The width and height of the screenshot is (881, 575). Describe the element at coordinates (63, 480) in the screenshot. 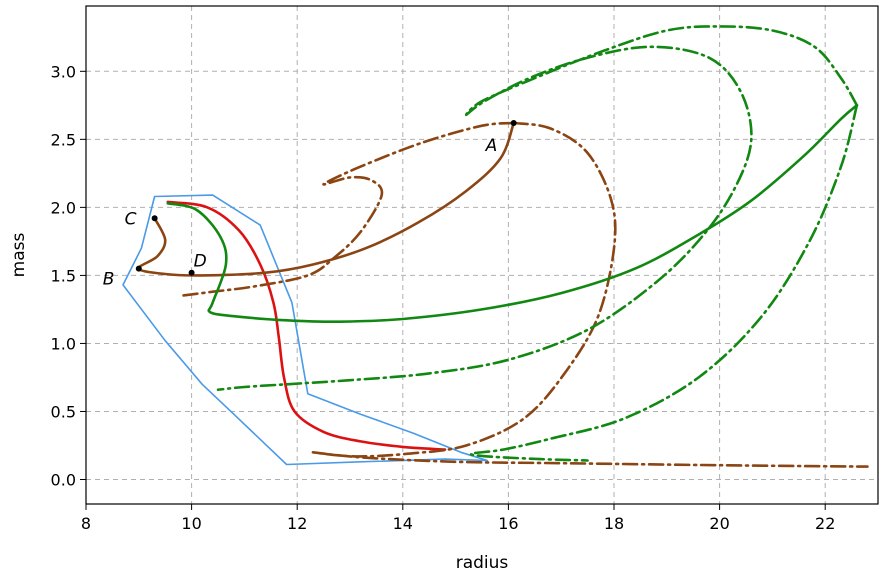

I see `y-tick-label: 0.0` at that location.